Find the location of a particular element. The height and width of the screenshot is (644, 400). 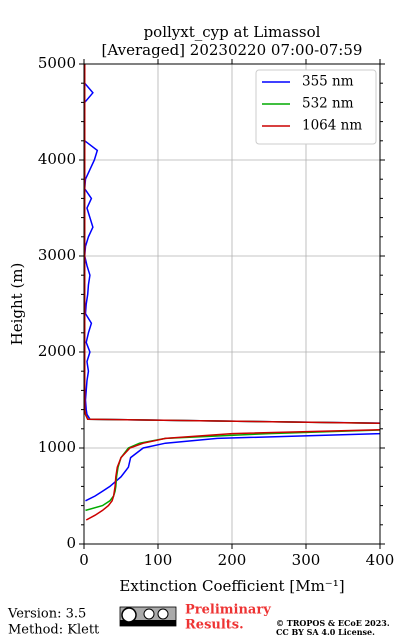

x-tick-label: 400 is located at coordinates (380, 560).